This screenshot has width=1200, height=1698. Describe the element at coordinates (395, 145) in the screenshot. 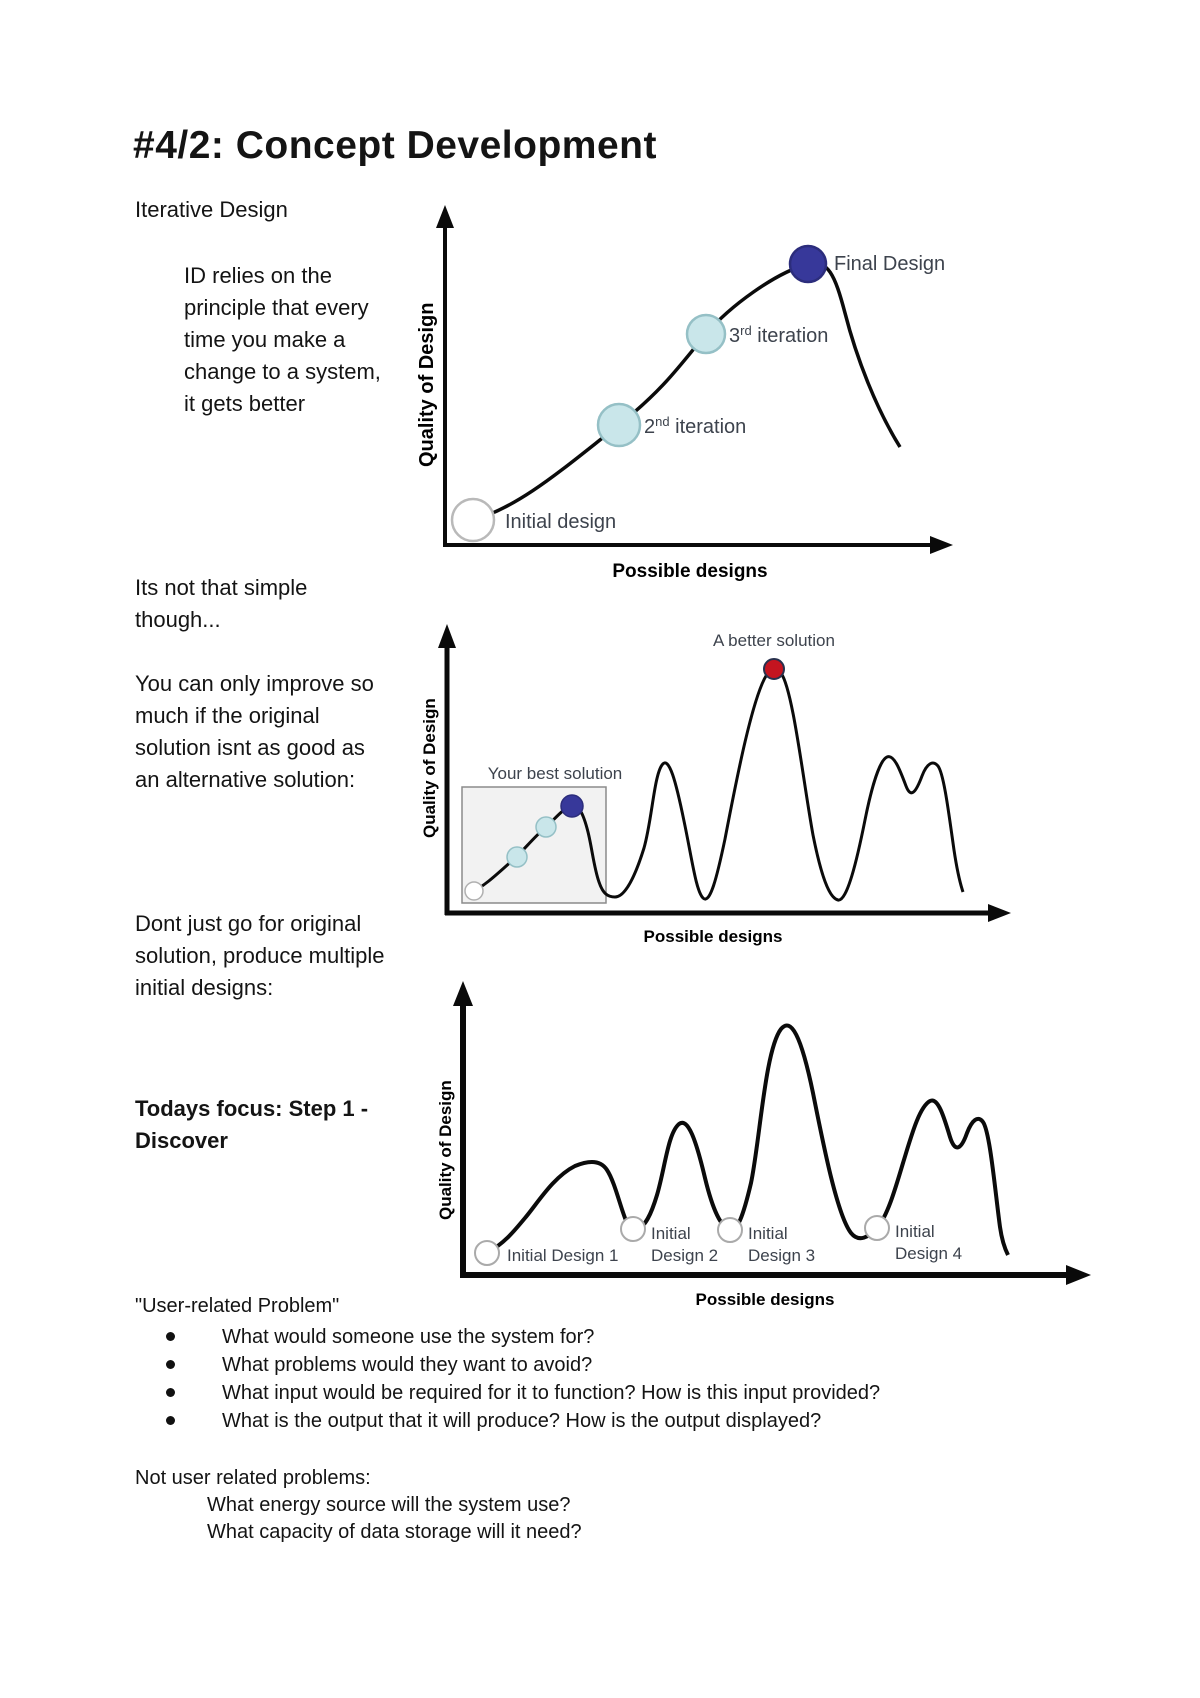

I see `page-title: #4/2: Concept Development` at that location.